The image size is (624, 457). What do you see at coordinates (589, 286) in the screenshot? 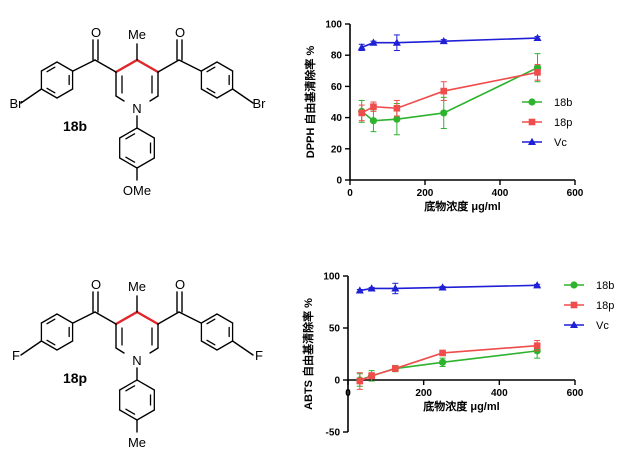
I see `legend-item-18b: 18b` at bounding box center [589, 286].